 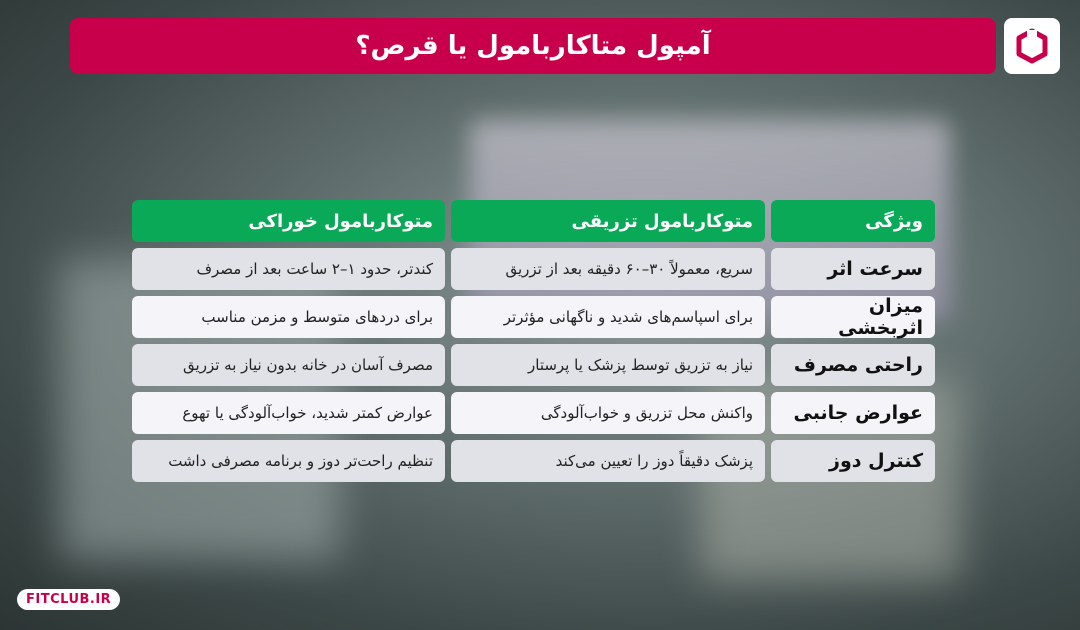 I want to click on oral-cell: برای دردهای متوسط و مزمن مناسب, so click(x=288, y=317).